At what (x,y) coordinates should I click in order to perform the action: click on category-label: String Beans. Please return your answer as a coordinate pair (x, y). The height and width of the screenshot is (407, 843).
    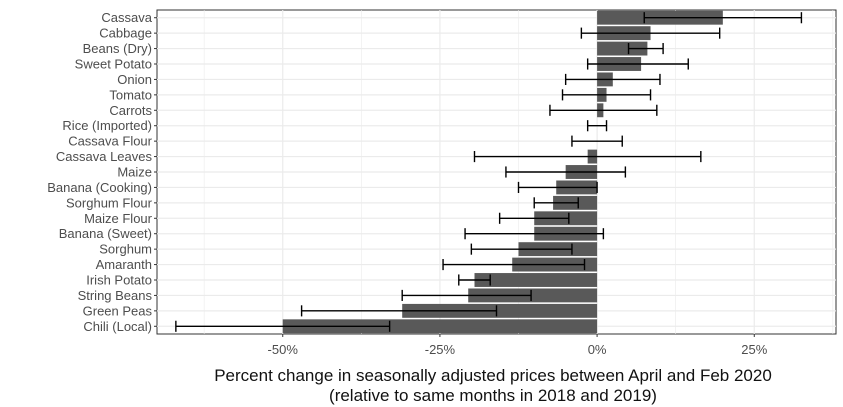
    Looking at the image, I should click on (115, 295).